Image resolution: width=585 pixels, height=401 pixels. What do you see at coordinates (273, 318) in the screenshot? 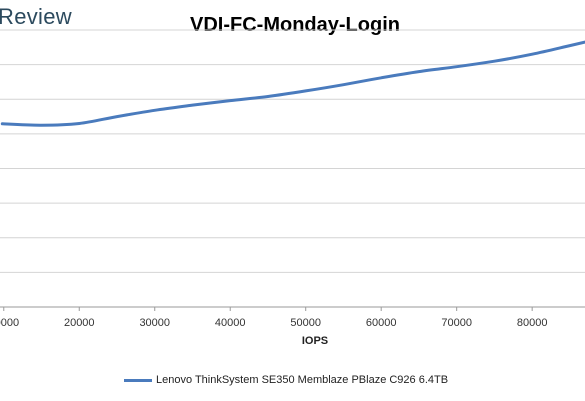
I see `x-axis-ticks: 10000 20000 30000 40000 50000 60000 70000 80000` at bounding box center [273, 318].